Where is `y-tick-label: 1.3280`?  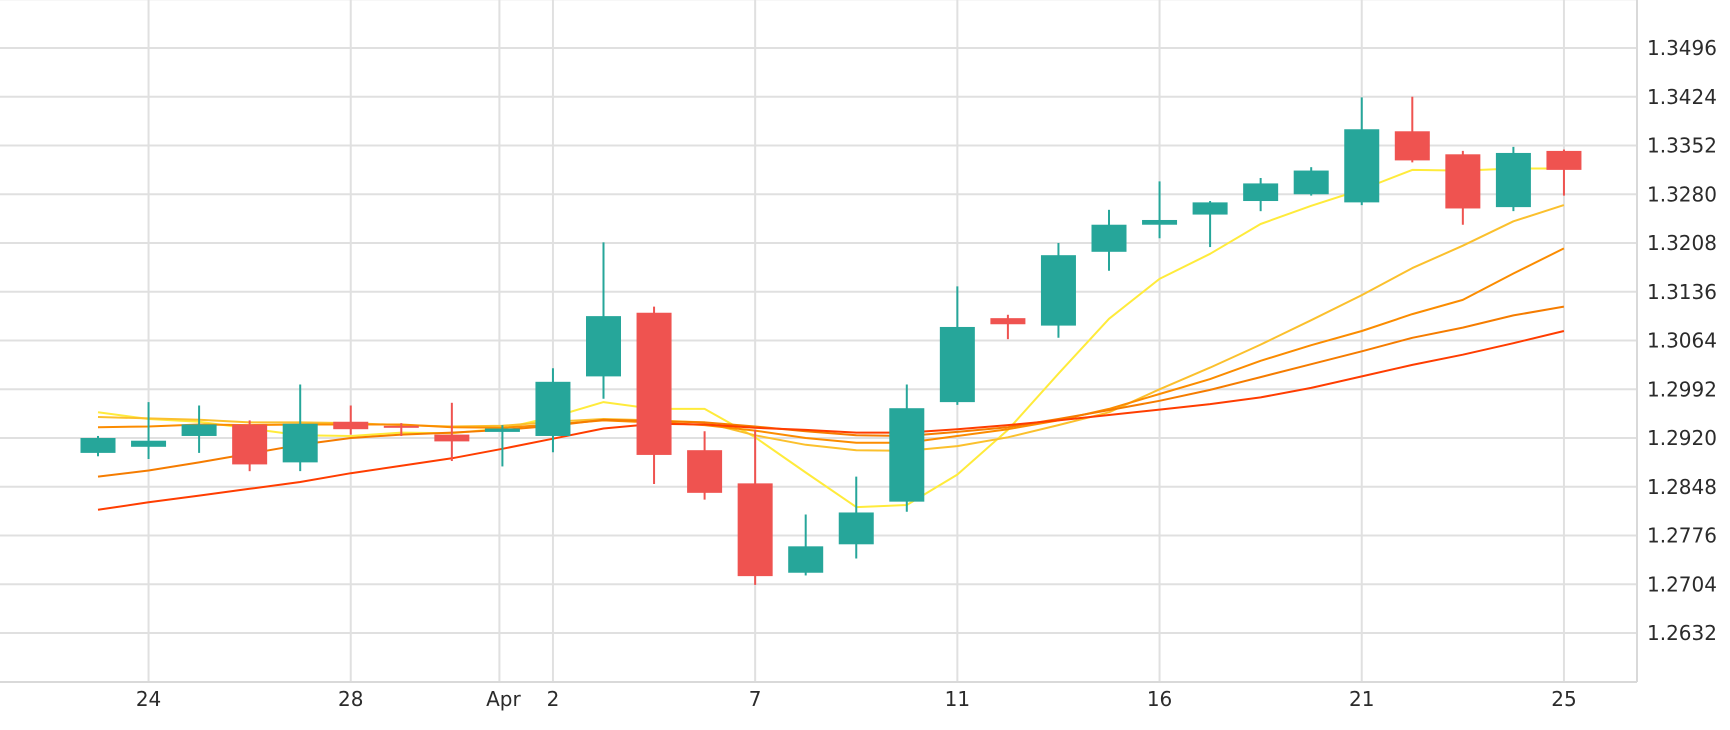
y-tick-label: 1.3280 is located at coordinates (1682, 194).